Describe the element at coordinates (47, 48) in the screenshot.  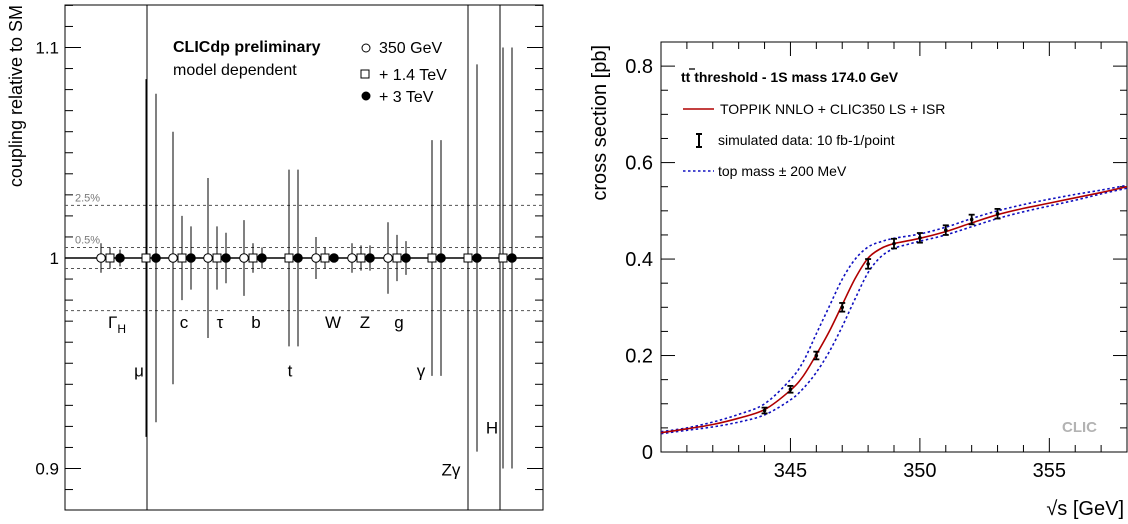
I see `y-tick-label: 1.1` at that location.